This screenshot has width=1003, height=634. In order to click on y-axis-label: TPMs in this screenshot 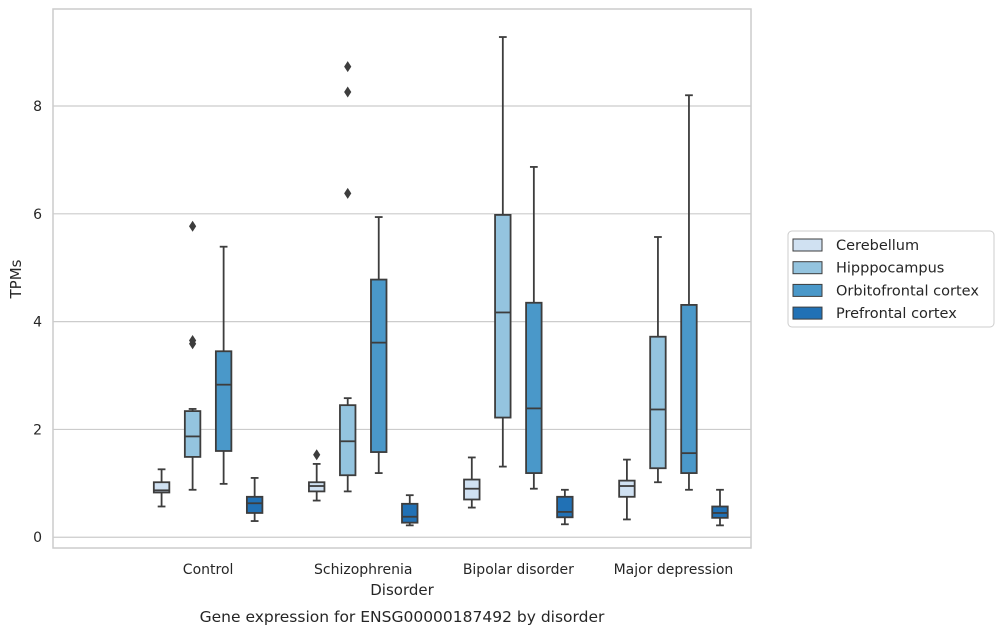, I will do `click(16, 279)`.